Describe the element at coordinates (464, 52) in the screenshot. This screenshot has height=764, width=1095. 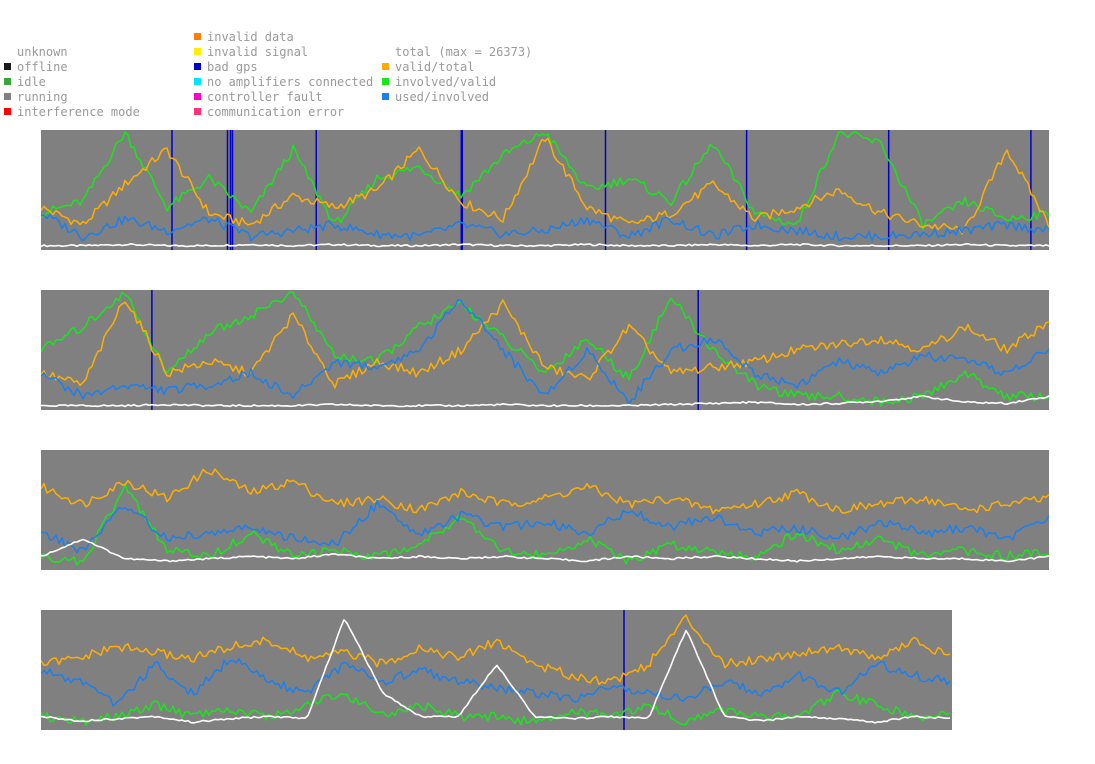
I see `legend-label: total (max = 26373)` at that location.